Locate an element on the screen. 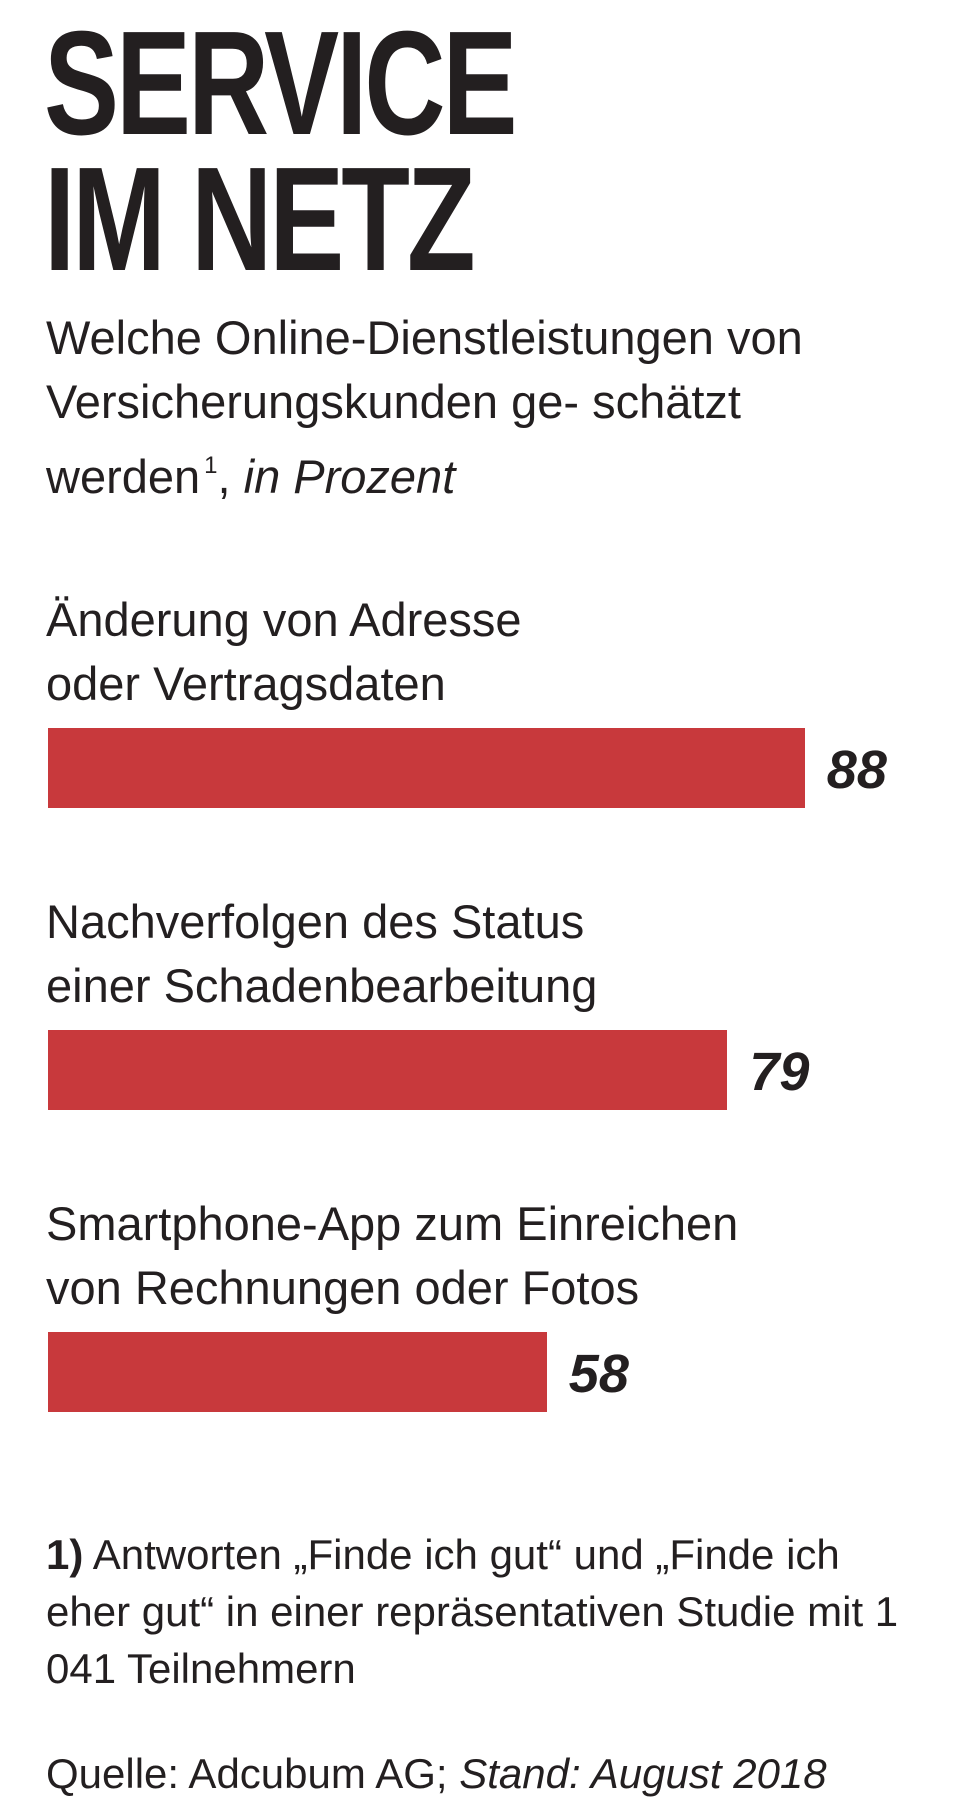 This screenshot has height=1820, width=960. footnote-marker: 1) is located at coordinates (65, 1554).